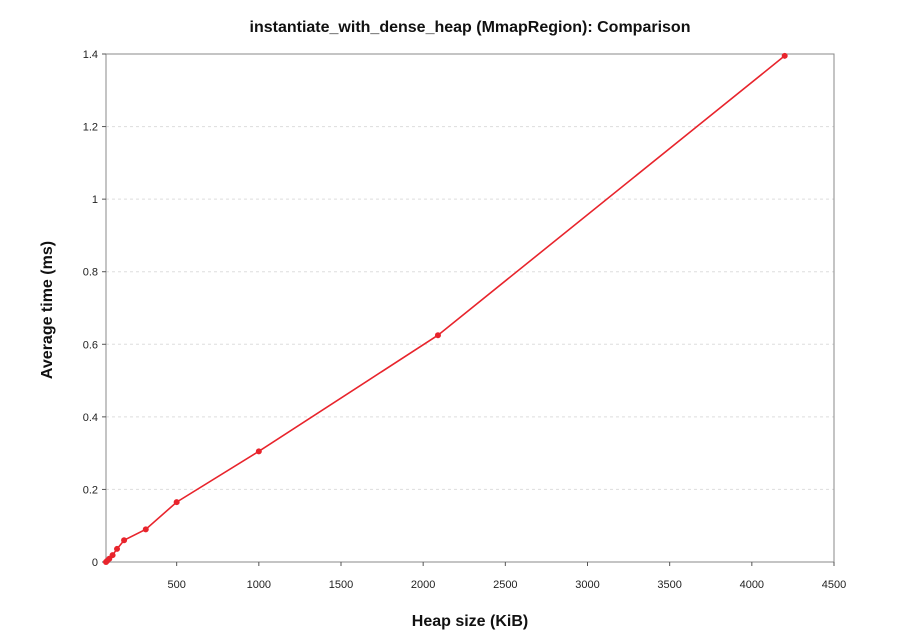 Image resolution: width=900 pixels, height=643 pixels. What do you see at coordinates (669, 585) in the screenshot?
I see `x-tick-label: 3500` at bounding box center [669, 585].